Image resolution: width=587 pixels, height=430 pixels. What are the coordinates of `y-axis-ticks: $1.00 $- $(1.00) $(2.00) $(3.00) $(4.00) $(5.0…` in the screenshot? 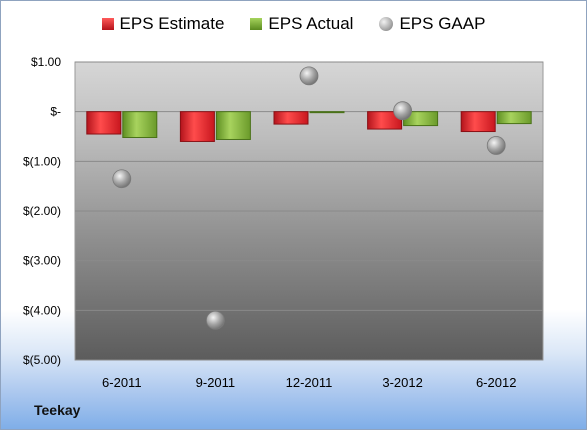 It's located at (42, 211).